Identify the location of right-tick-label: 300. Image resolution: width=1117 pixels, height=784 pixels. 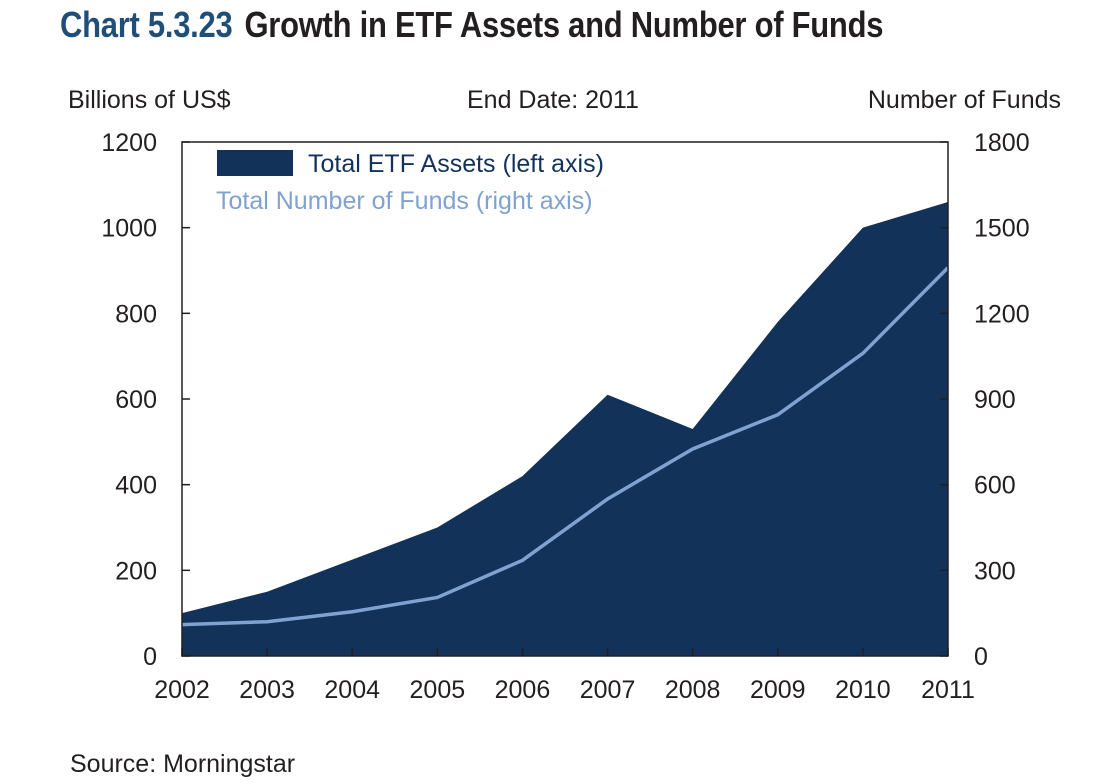
(995, 571).